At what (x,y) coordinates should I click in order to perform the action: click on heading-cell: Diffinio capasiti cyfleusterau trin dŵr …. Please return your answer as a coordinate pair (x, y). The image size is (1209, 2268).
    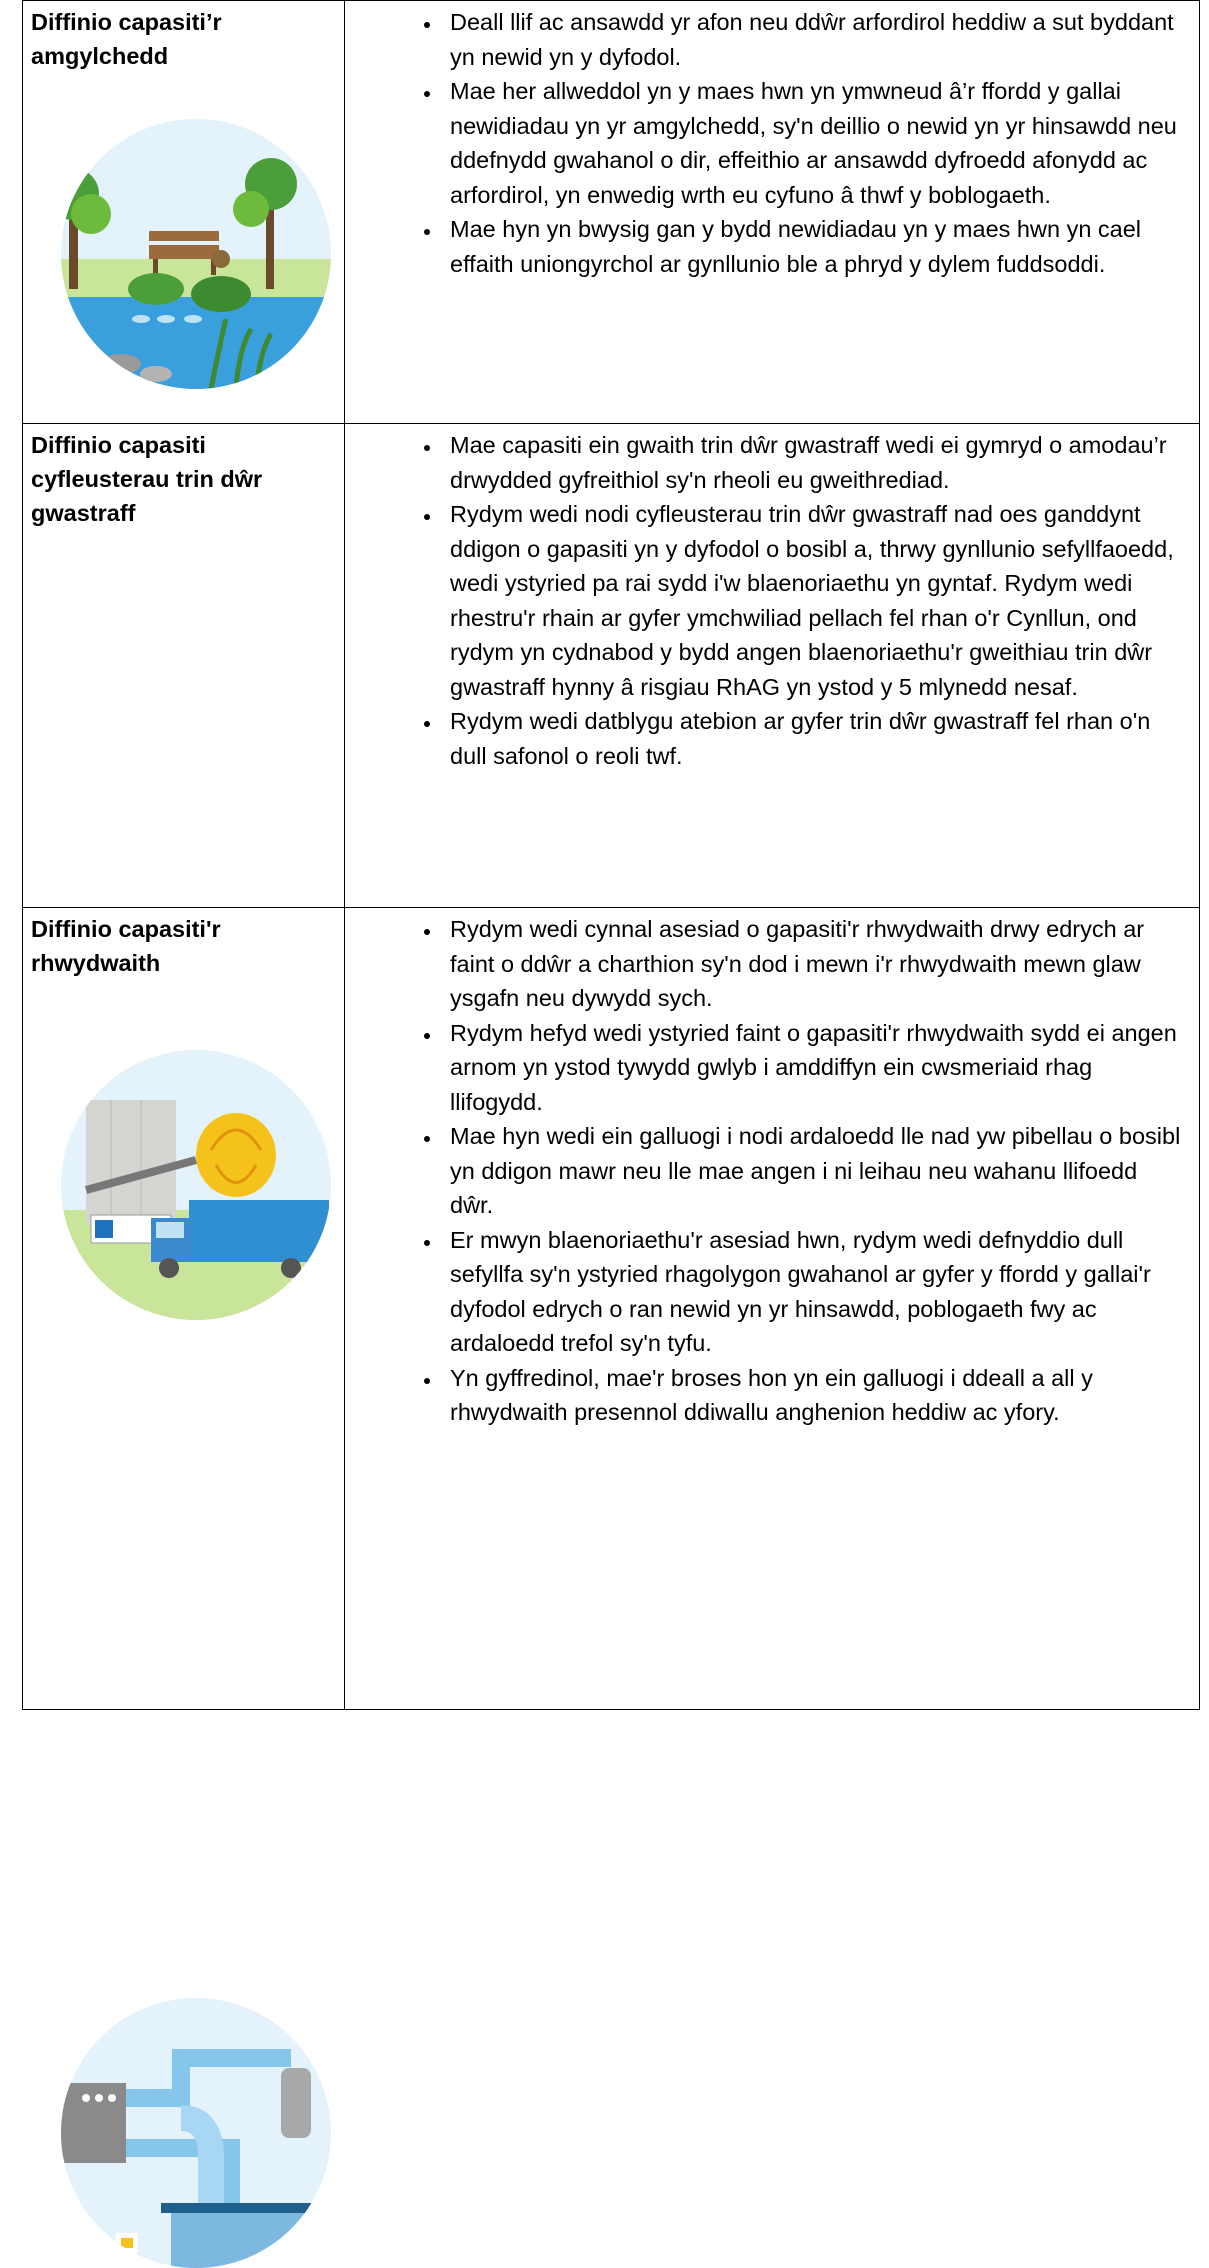
    Looking at the image, I should click on (183, 871).